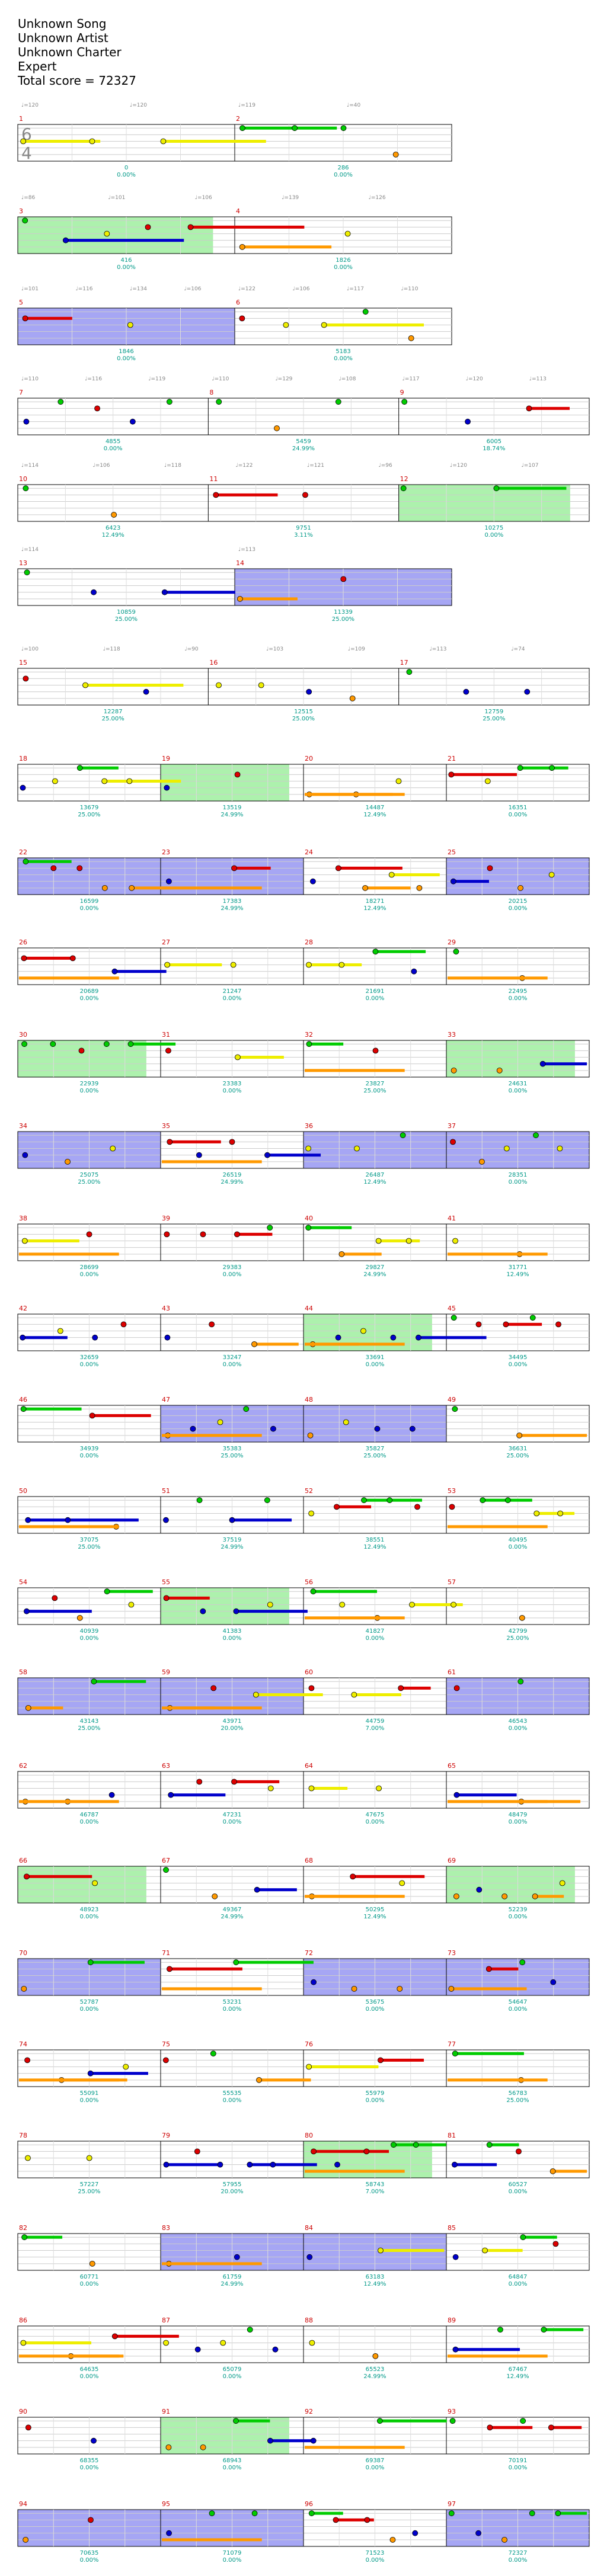  Describe the element at coordinates (518, 2002) in the screenshot. I see `score-value: 54647` at that location.